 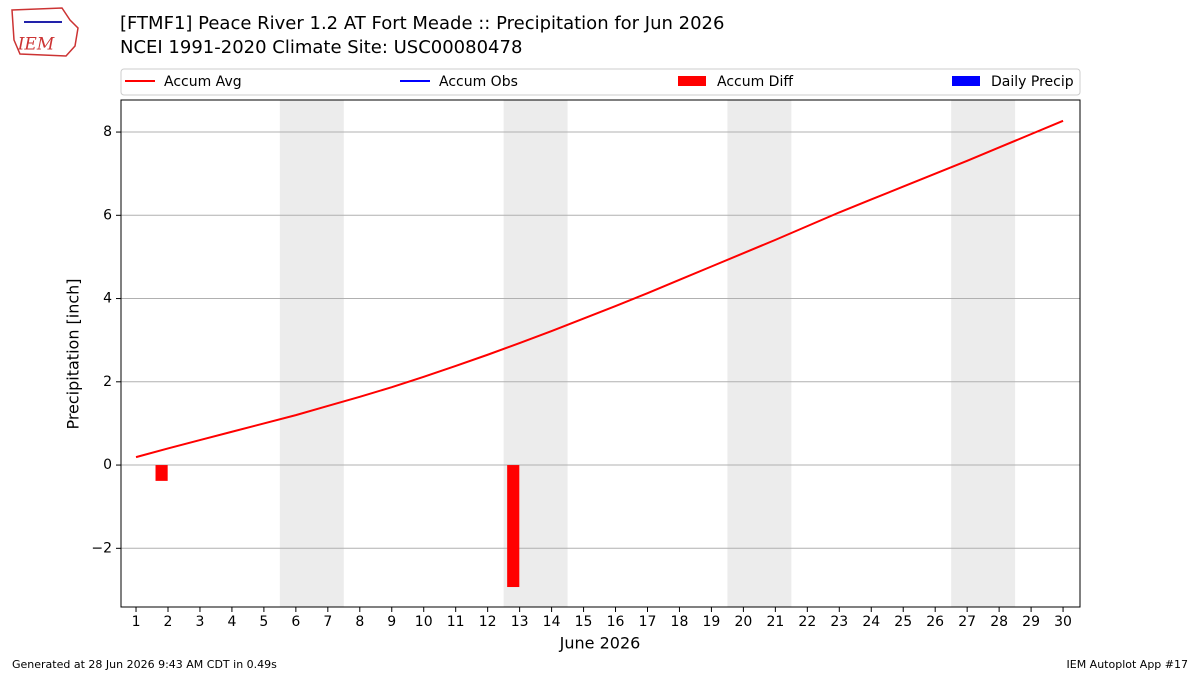 What do you see at coordinates (871, 622) in the screenshot?
I see `x-tick-label: 24` at bounding box center [871, 622].